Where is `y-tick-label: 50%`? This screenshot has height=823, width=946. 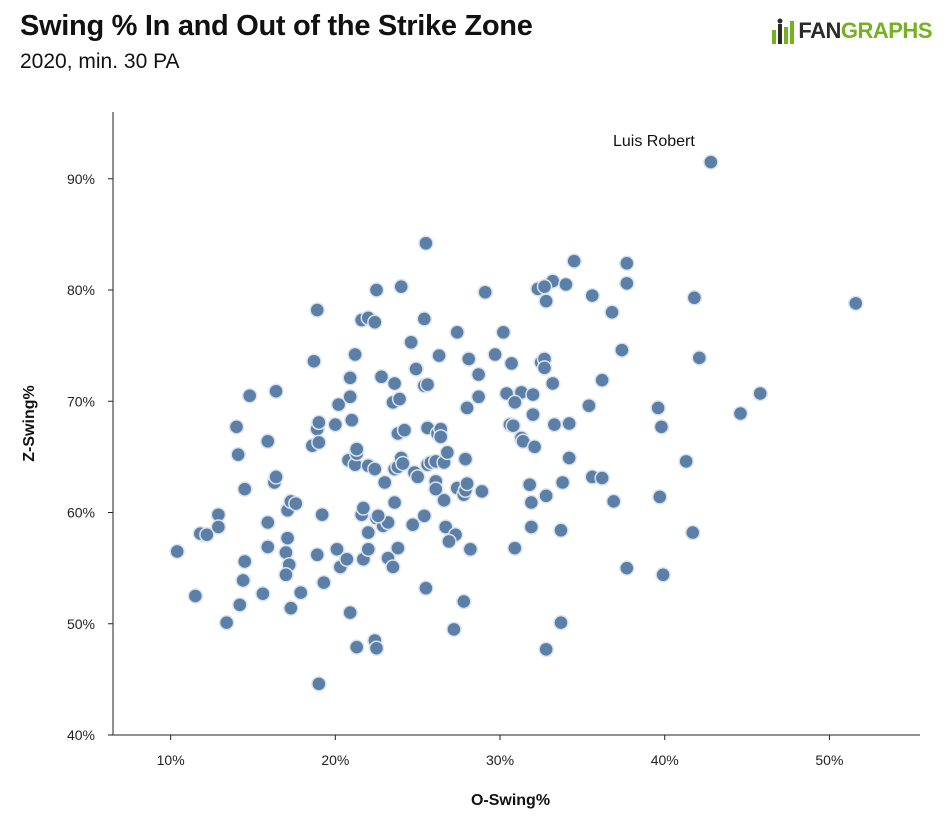
y-tick-label: 50% is located at coordinates (81, 624).